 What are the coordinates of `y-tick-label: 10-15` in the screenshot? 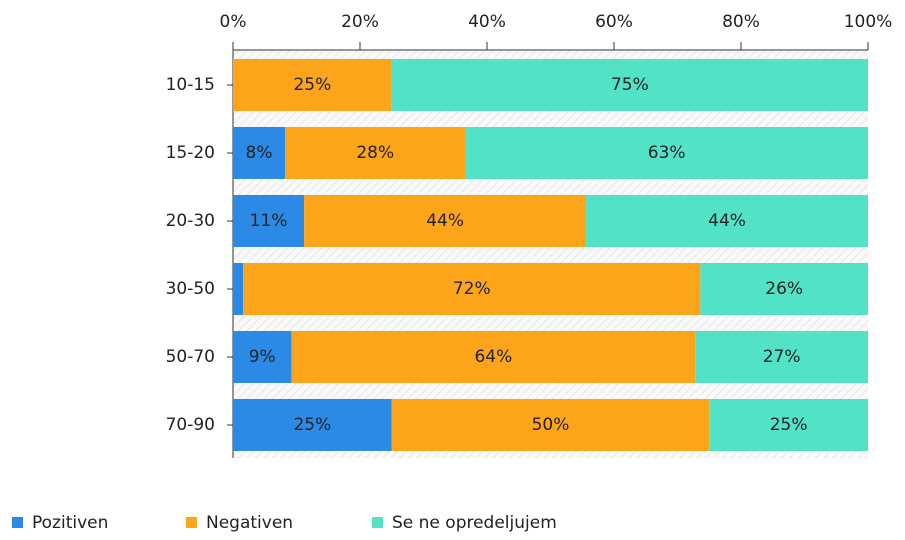 It's located at (190, 85).